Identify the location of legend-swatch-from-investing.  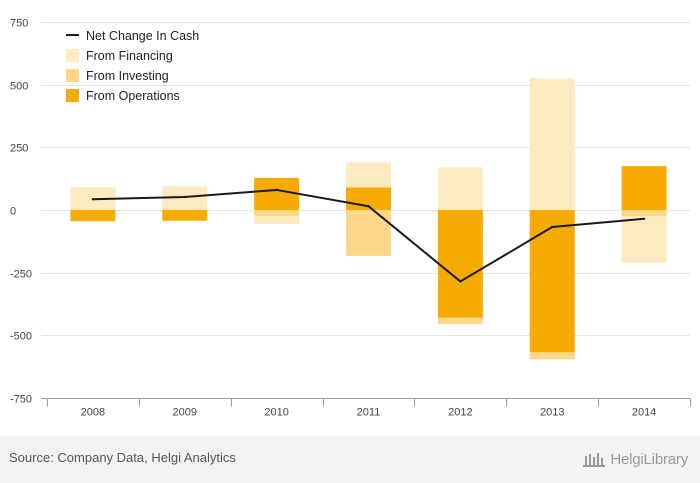
(72, 75).